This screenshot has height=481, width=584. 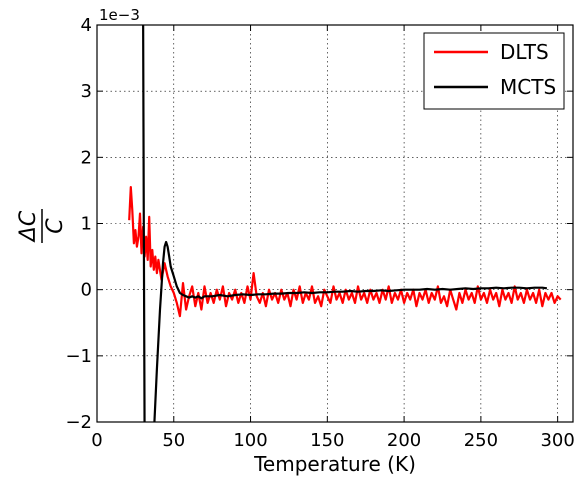 What do you see at coordinates (481, 440) in the screenshot?
I see `x-tick-label: 250` at bounding box center [481, 440].